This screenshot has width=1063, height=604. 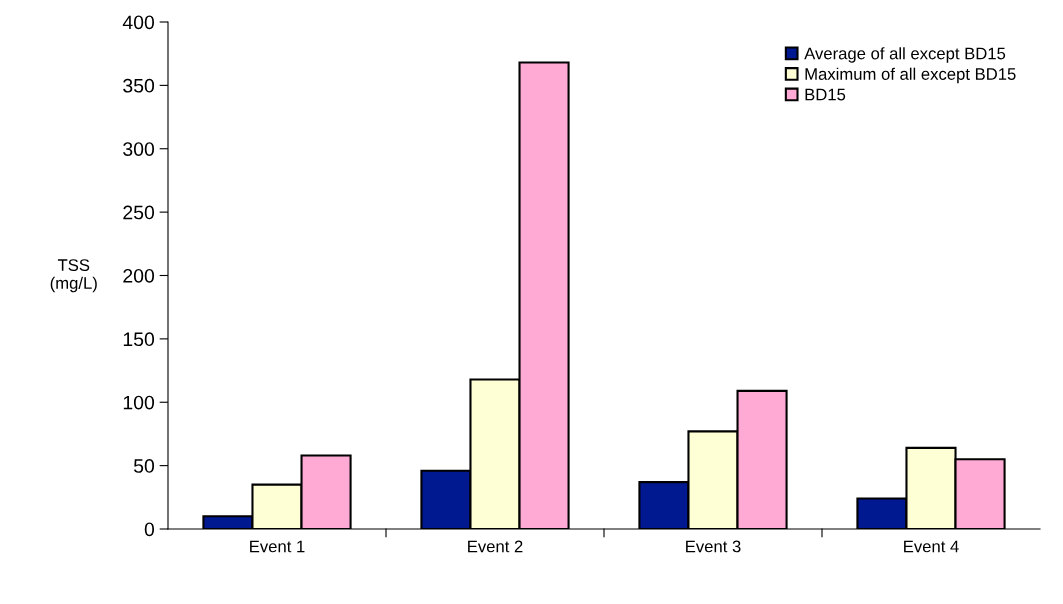 What do you see at coordinates (139, 212) in the screenshot?
I see `y-tick-label: 250` at bounding box center [139, 212].